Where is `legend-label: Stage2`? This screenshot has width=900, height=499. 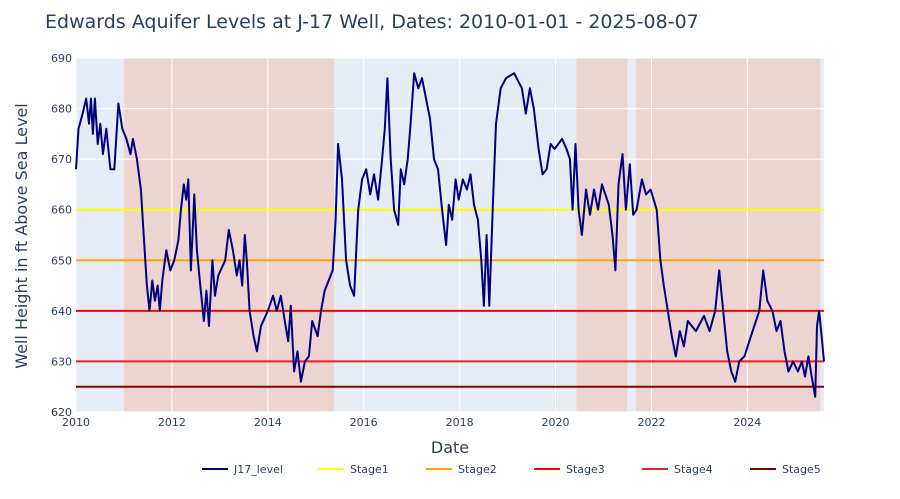
legend-label: Stage2 is located at coordinates (477, 469).